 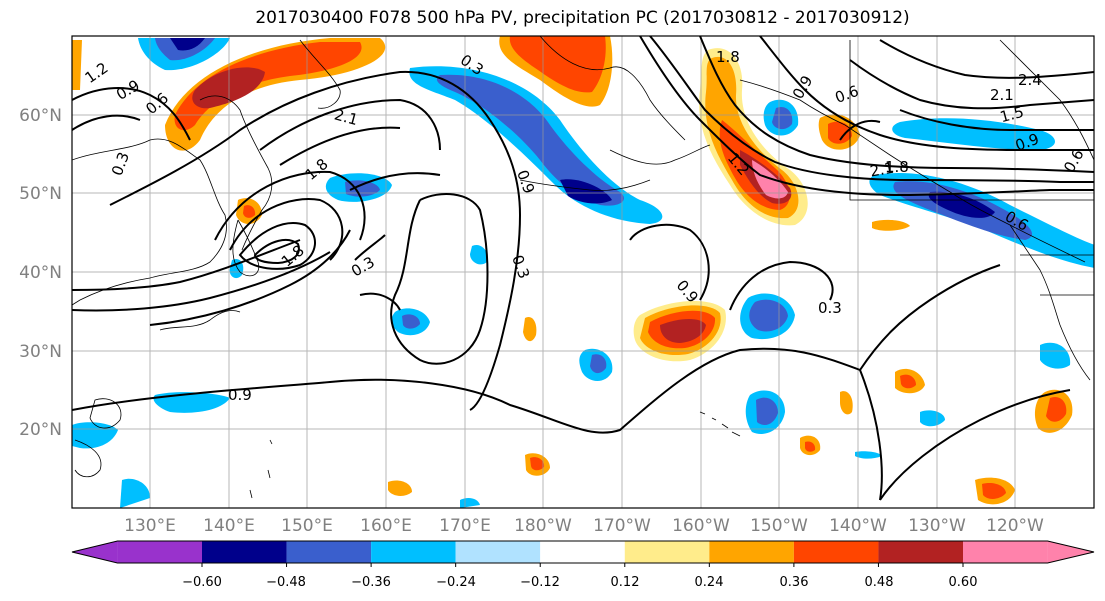 I want to click on colorbar-tick-label: −0.24, so click(x=456, y=582).